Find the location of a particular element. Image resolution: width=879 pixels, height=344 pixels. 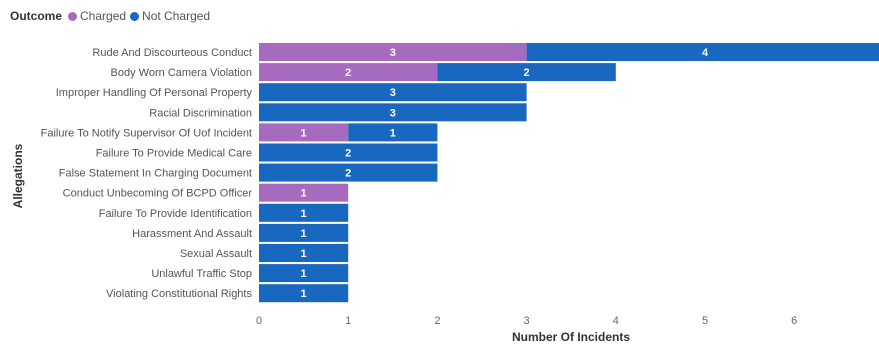

bar-not-charged-failure-to-provide-identification is located at coordinates (304, 212).